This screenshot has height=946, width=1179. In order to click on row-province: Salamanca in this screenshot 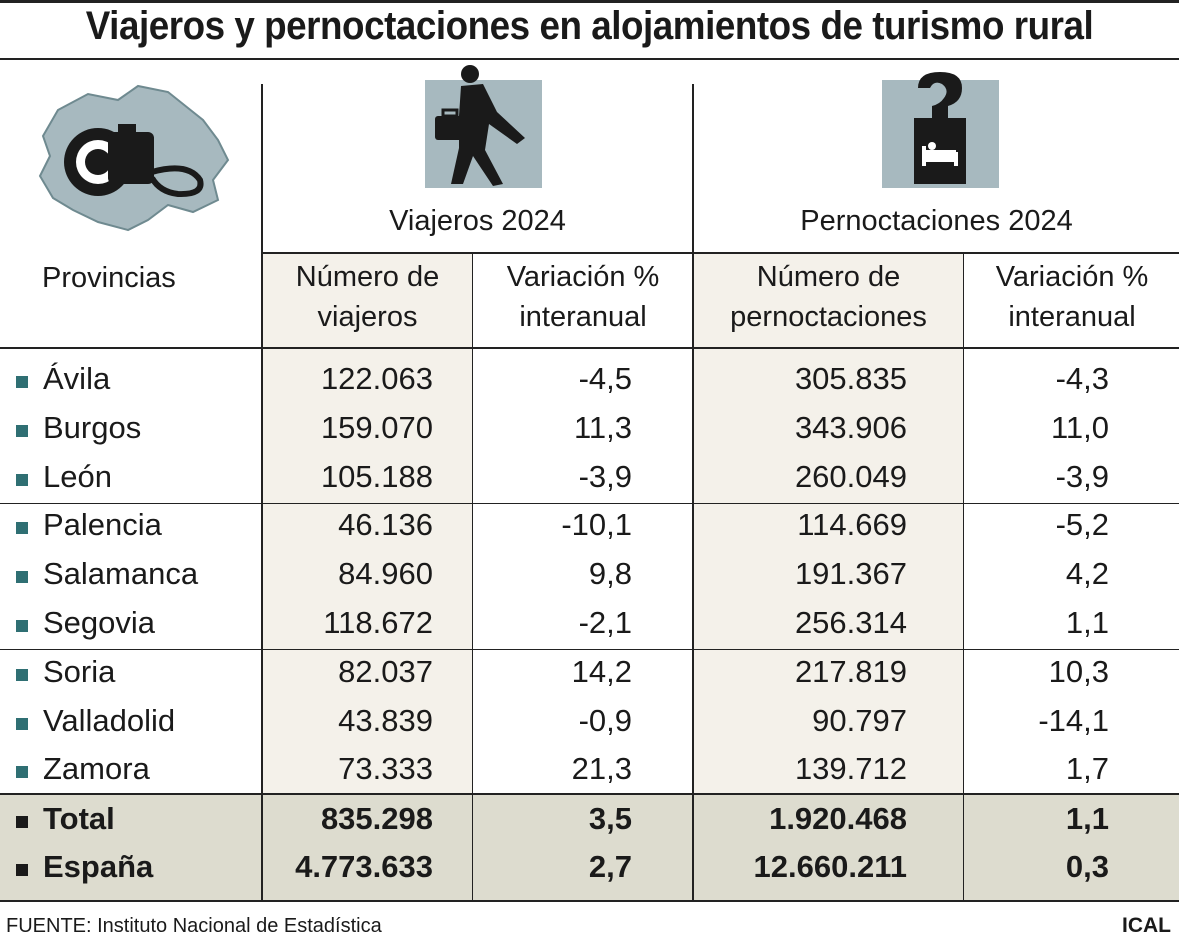, I will do `click(121, 573)`.